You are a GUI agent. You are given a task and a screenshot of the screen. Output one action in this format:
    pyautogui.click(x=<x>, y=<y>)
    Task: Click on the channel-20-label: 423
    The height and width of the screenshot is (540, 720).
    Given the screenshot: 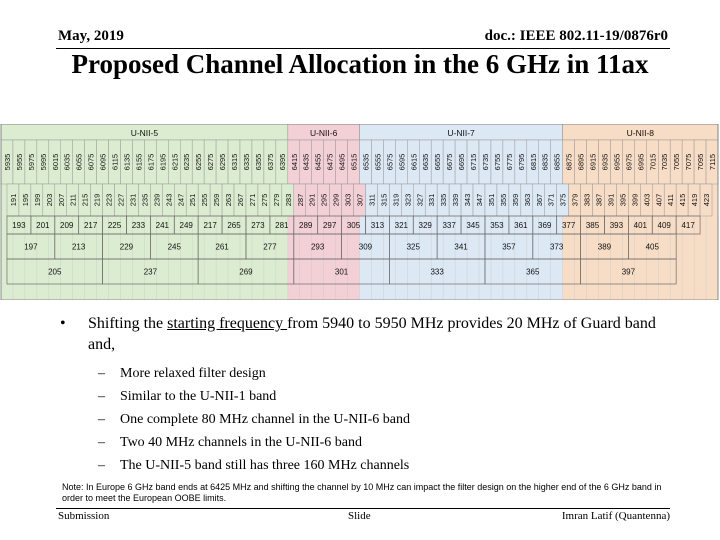 What is the action you would take?
    pyautogui.click(x=706, y=200)
    